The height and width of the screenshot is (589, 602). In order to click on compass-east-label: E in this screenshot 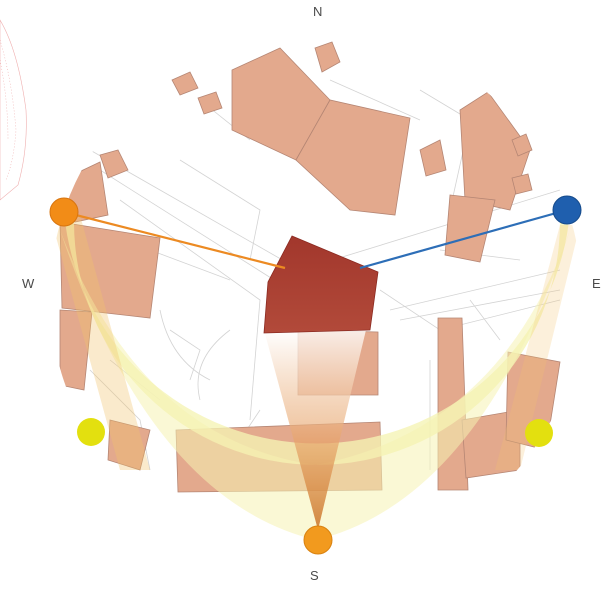, I will do `click(597, 283)`.